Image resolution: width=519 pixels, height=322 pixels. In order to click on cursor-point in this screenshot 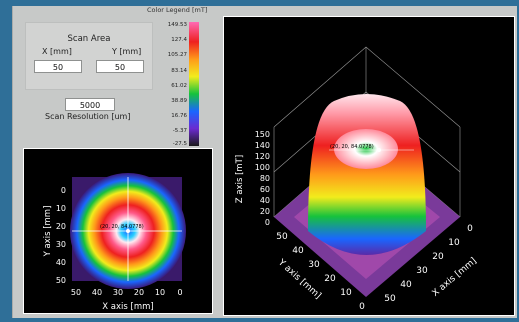, I will do `click(128, 231)`.